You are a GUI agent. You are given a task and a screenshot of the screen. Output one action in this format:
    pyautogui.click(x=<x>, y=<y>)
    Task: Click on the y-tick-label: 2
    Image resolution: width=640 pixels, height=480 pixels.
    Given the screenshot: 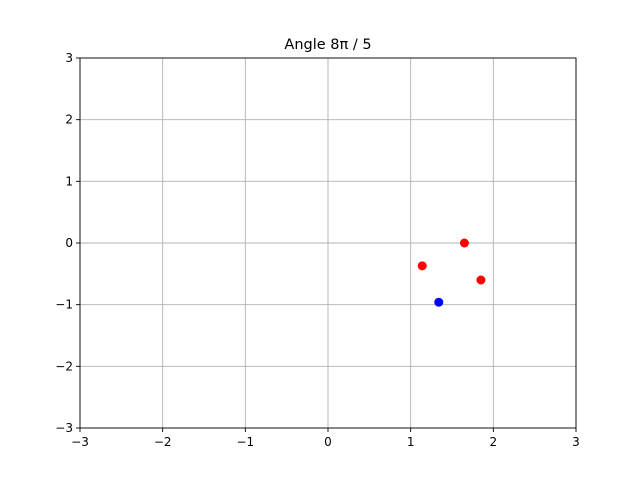 What is the action you would take?
    pyautogui.click(x=69, y=120)
    